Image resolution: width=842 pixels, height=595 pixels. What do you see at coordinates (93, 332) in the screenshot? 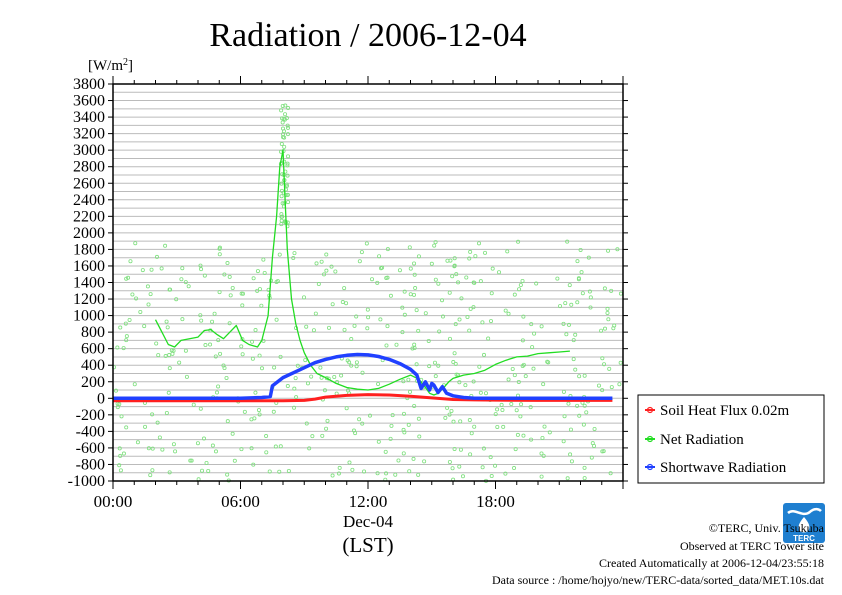
I see `y-tick-label: 800` at bounding box center [93, 332].